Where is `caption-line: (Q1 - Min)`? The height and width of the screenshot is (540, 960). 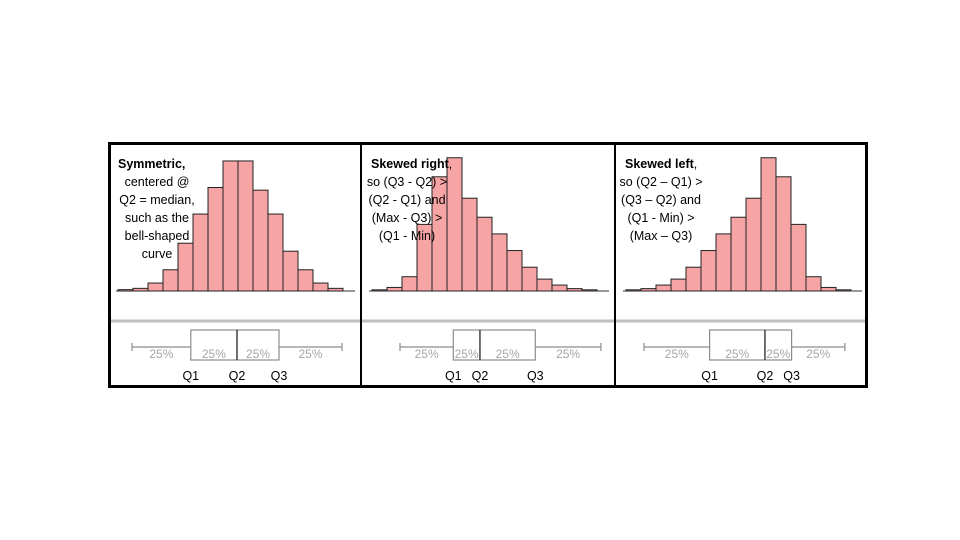 caption-line: (Q1 - Min) is located at coordinates (407, 236).